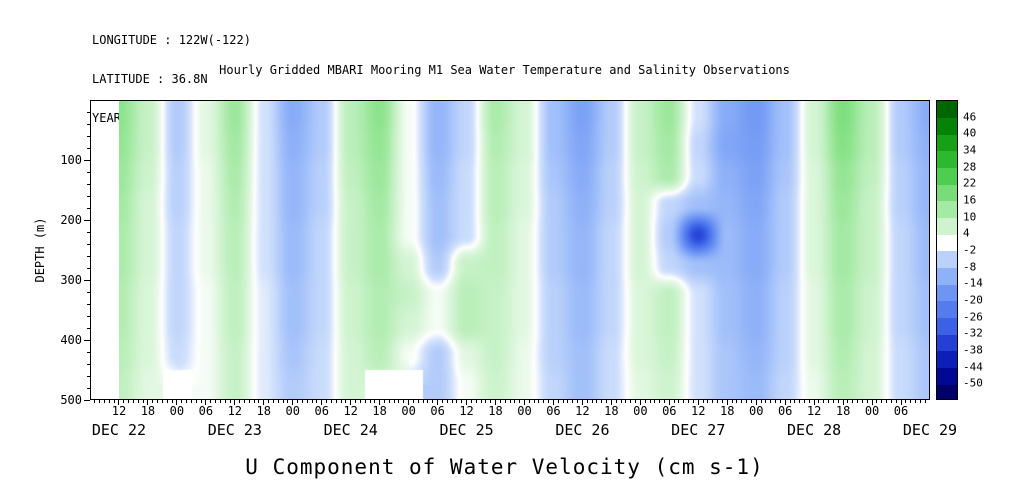 Image resolution: width=1009 pixels, height=504 pixels. What do you see at coordinates (582, 430) in the screenshot?
I see `x-date-label: DEC 26` at bounding box center [582, 430].